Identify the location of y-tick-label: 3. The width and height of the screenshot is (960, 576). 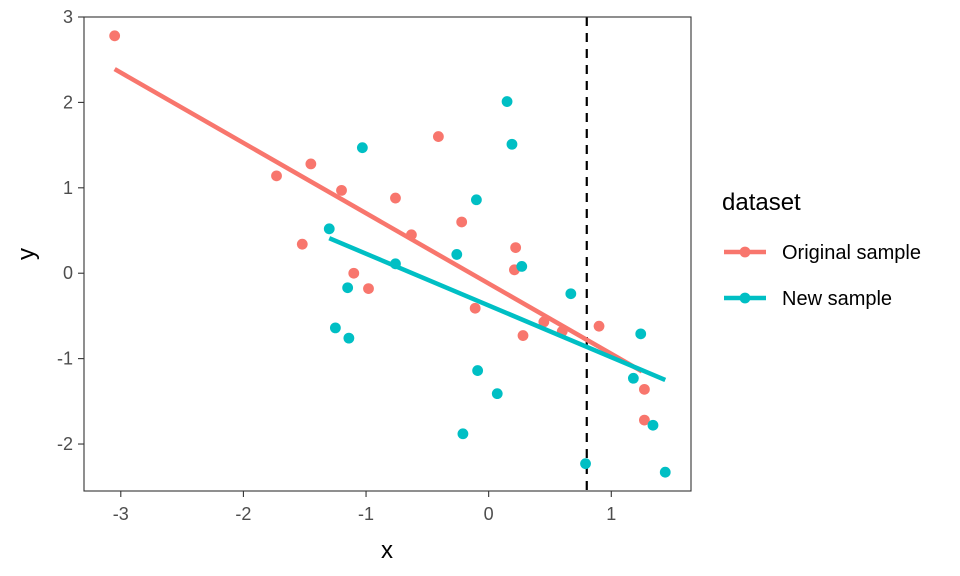
(68, 17).